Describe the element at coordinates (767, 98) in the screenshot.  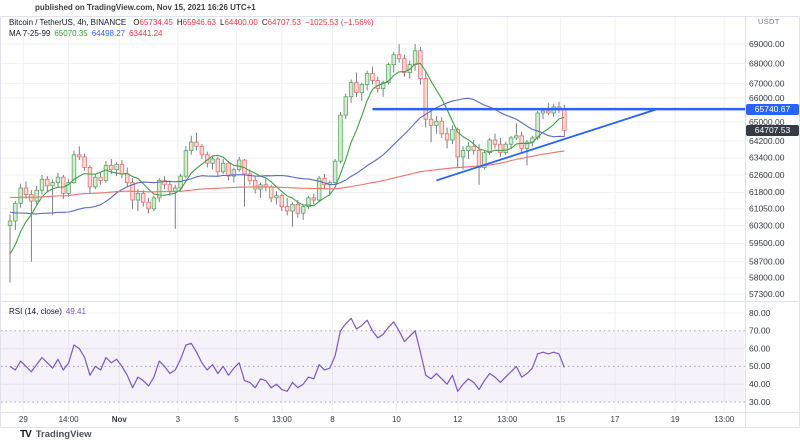
I see `price-tick-label: 66000.00` at that location.